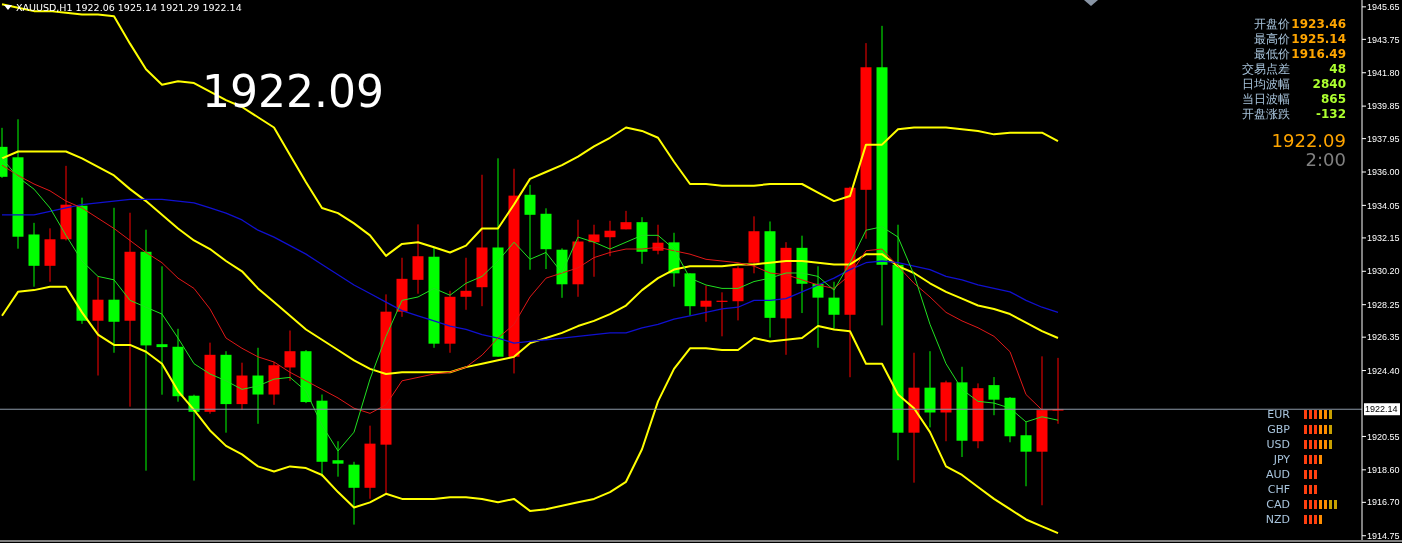  I want to click on text: NZD, so click(1277, 519).